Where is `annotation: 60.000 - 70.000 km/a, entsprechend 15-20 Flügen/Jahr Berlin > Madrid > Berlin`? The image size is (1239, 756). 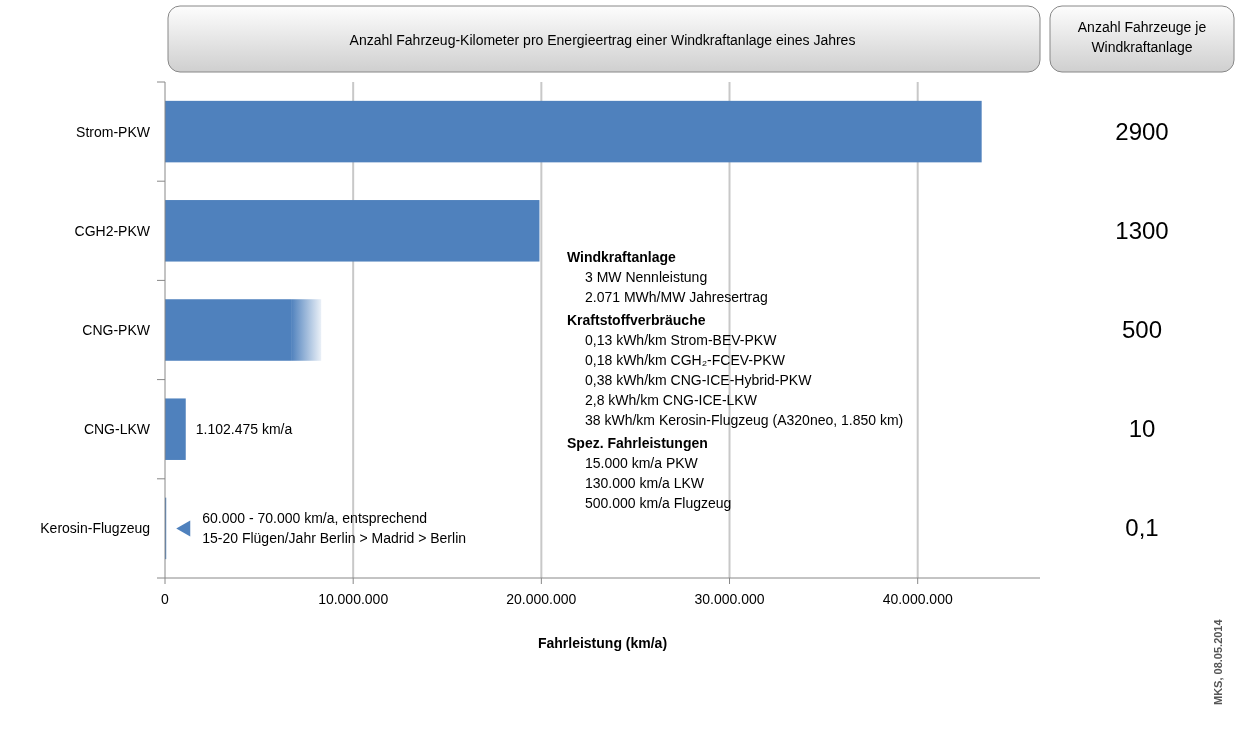
annotation: 60.000 - 70.000 km/a, entsprechend 15-20 Flügen/Jahr Berlin > Madrid > Berlin is located at coordinates (334, 528).